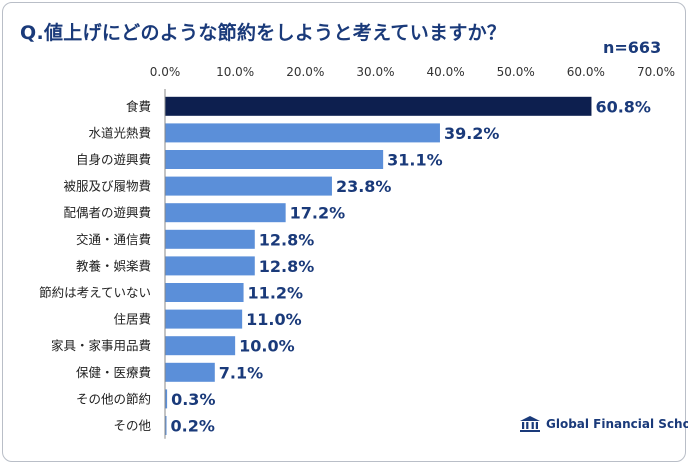 The width and height of the screenshot is (688, 464). What do you see at coordinates (586, 72) in the screenshot?
I see `x-tick-label: 60.0%` at bounding box center [586, 72].